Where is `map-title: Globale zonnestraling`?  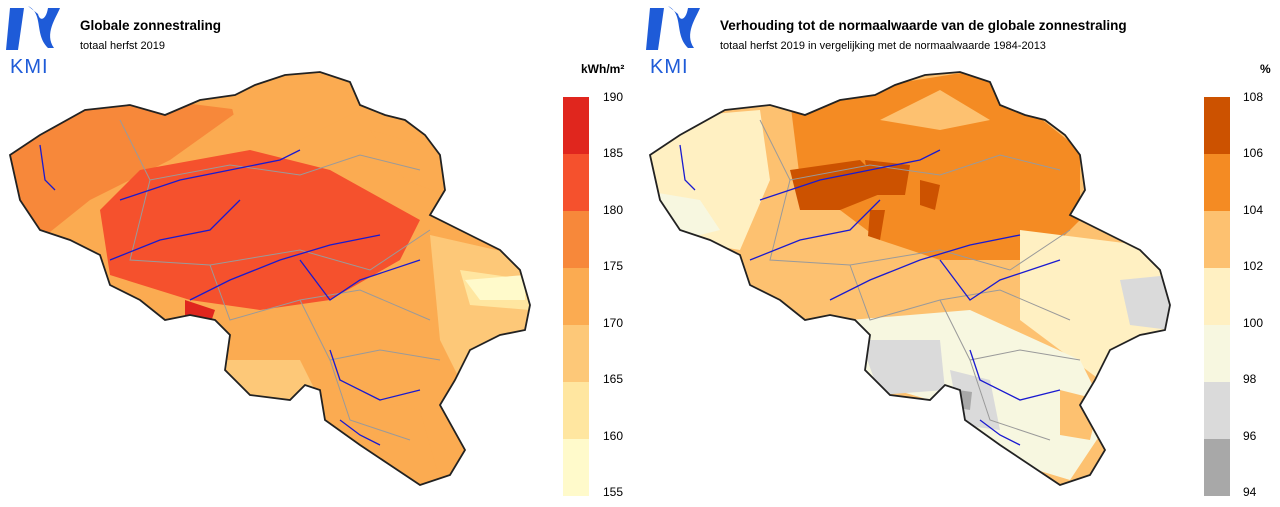
map-title: Globale zonnestraling is located at coordinates (151, 25).